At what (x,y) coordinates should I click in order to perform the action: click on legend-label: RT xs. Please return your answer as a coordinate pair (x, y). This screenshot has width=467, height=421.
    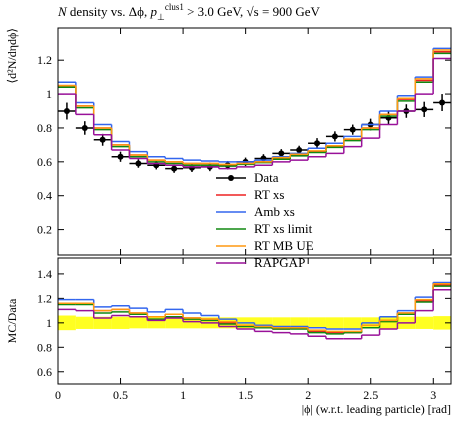
    Looking at the image, I should click on (269, 194).